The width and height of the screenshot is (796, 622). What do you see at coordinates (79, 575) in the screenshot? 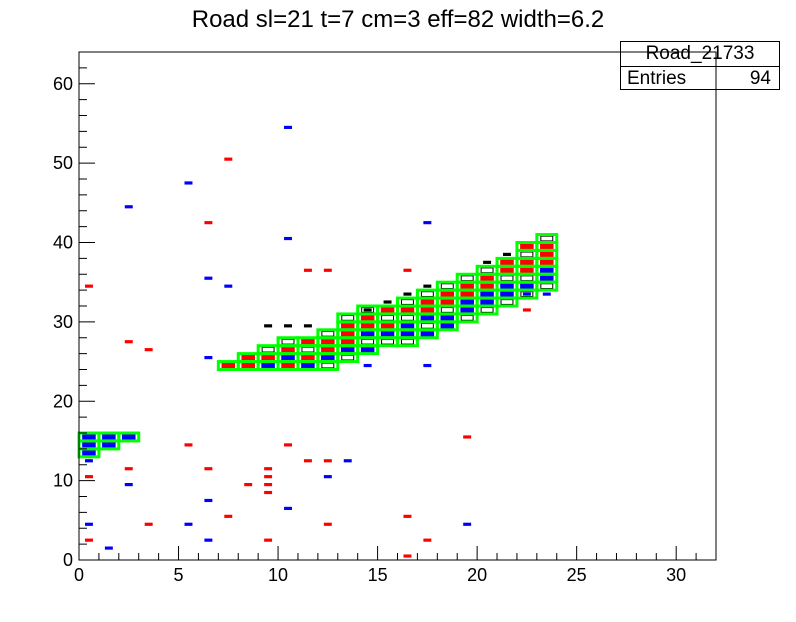
I see `x-tick-label: 0` at bounding box center [79, 575].